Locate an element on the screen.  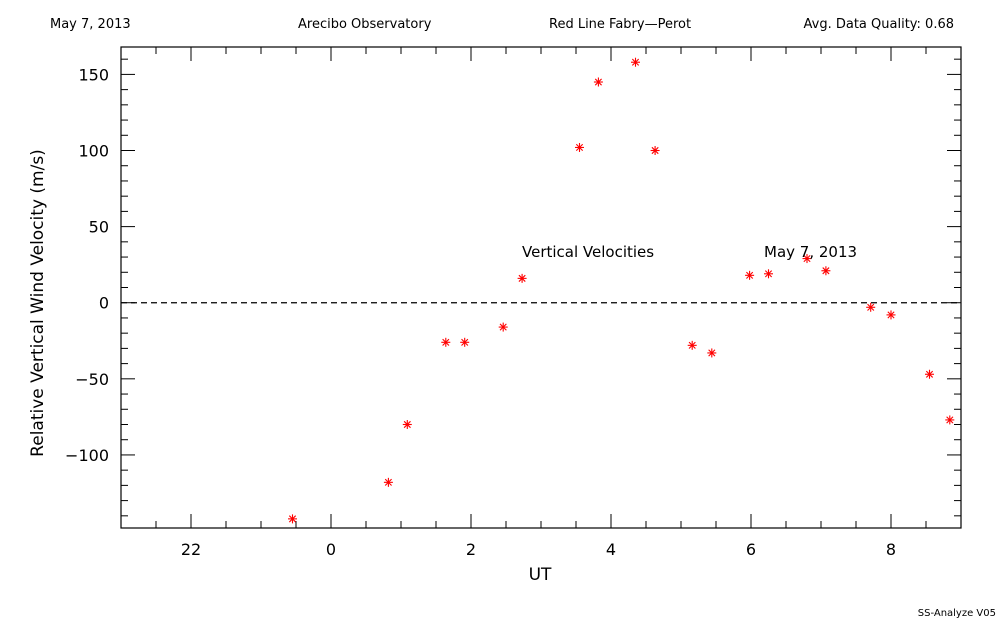
y-tick-label: 50 is located at coordinates (99, 227).